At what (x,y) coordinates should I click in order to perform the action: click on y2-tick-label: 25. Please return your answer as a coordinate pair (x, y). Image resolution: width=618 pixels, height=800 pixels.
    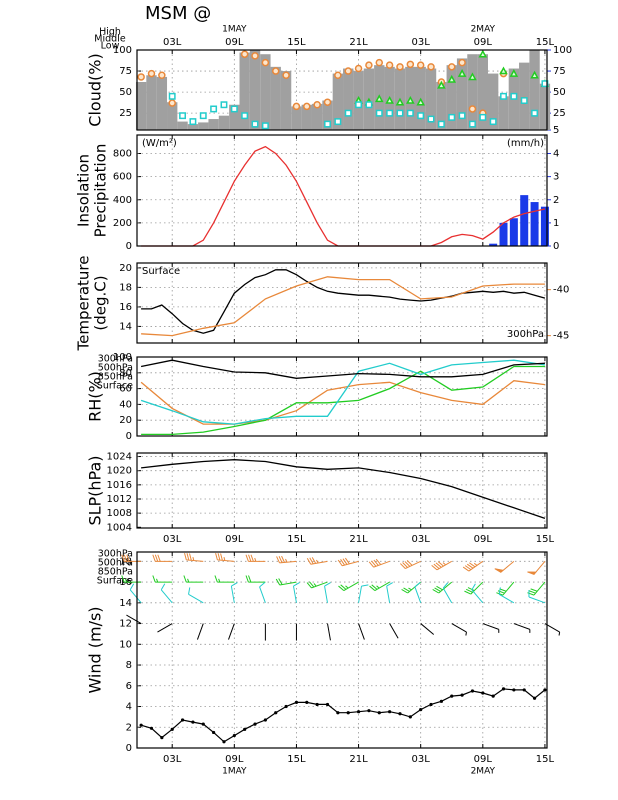
    Looking at the image, I should click on (559, 113).